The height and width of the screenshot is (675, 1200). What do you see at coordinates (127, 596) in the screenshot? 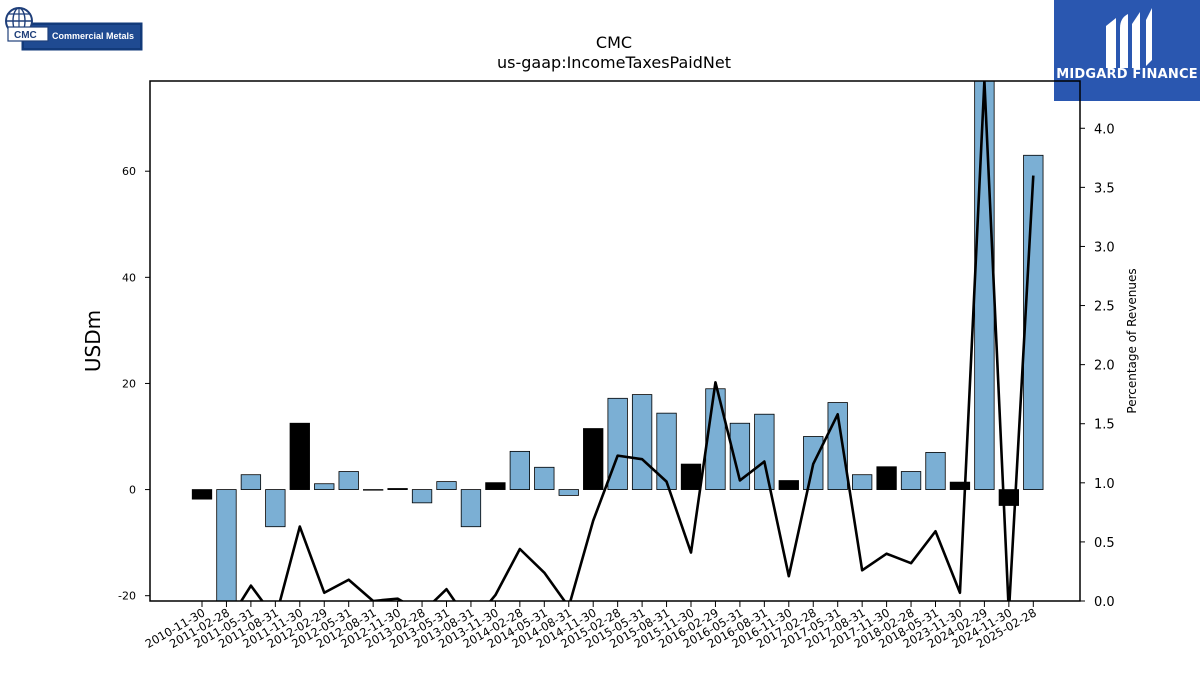
I see `y-tick-label: -20` at bounding box center [127, 596].